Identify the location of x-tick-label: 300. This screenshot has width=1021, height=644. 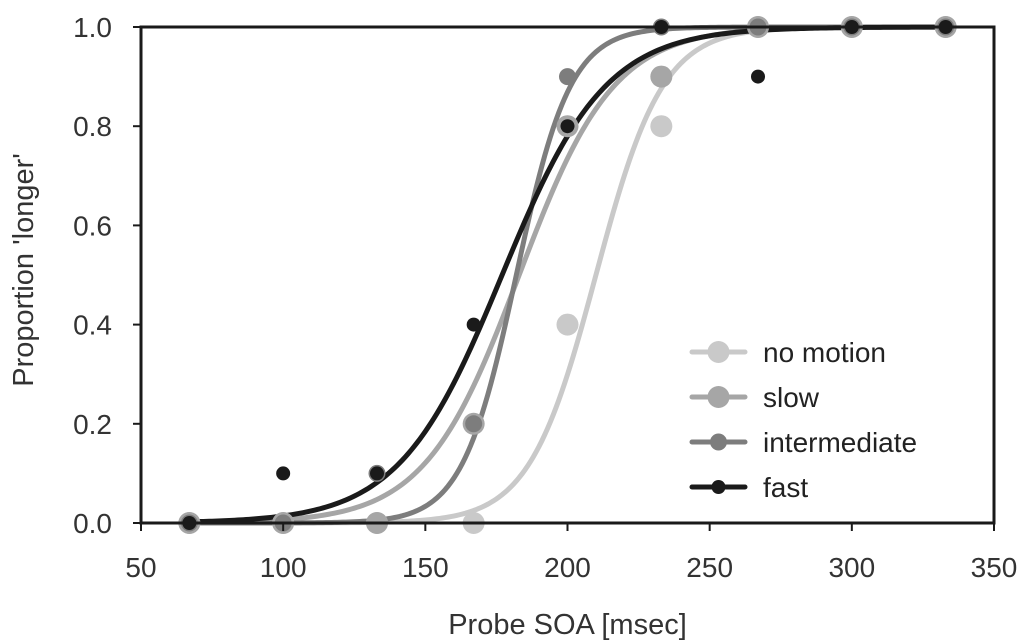
(851, 567).